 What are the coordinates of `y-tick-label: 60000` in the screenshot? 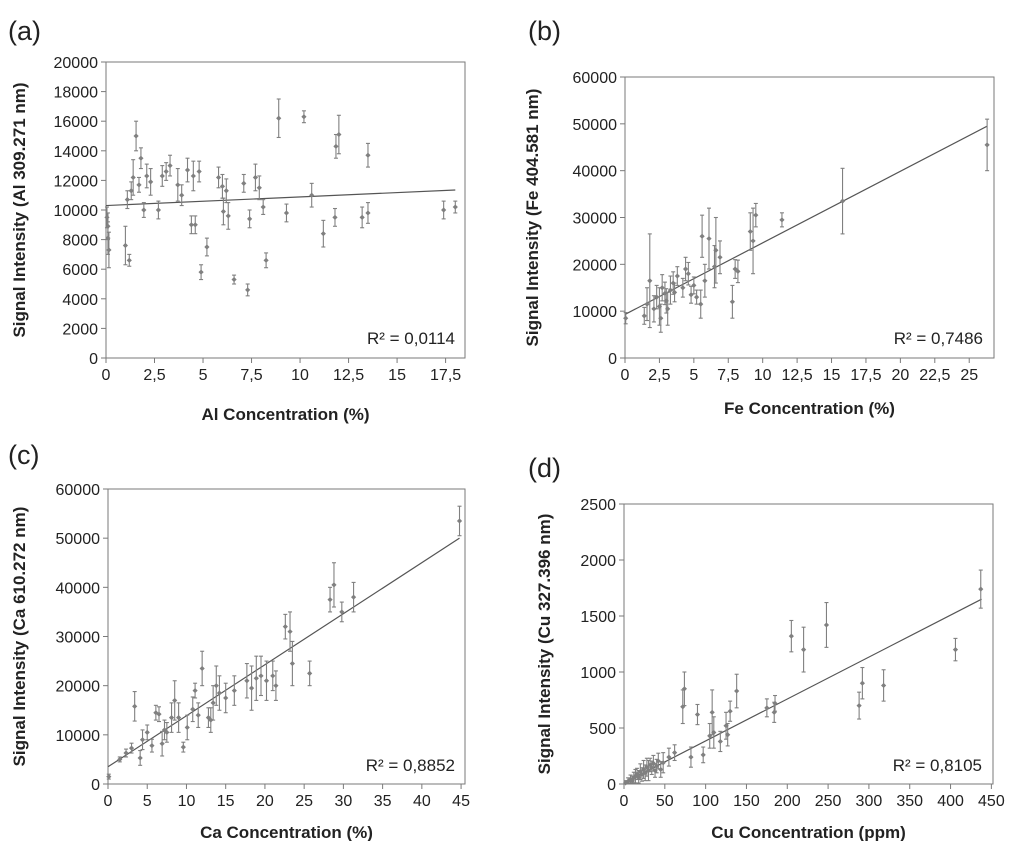 It's located at (595, 78).